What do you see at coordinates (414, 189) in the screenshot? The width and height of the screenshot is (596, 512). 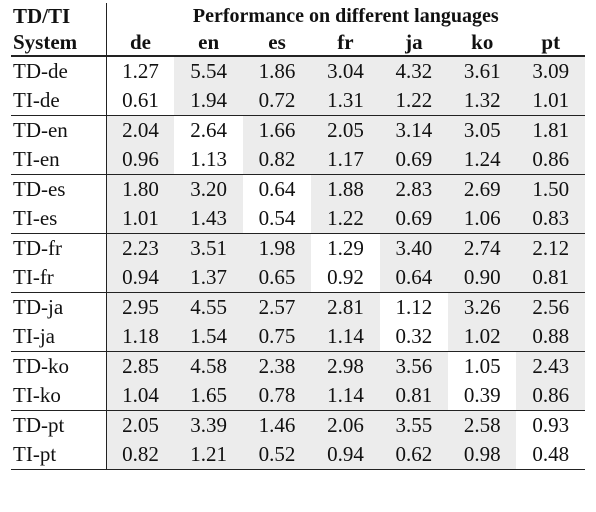 I see `value-cell-ja: 2.83` at bounding box center [414, 189].